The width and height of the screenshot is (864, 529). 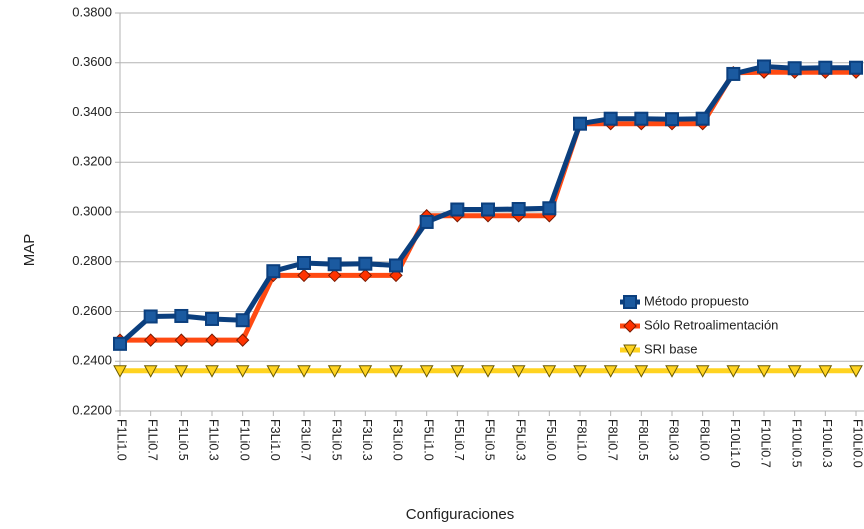 What do you see at coordinates (92, 61) in the screenshot?
I see `y-tick-label: 0.3600` at bounding box center [92, 61].